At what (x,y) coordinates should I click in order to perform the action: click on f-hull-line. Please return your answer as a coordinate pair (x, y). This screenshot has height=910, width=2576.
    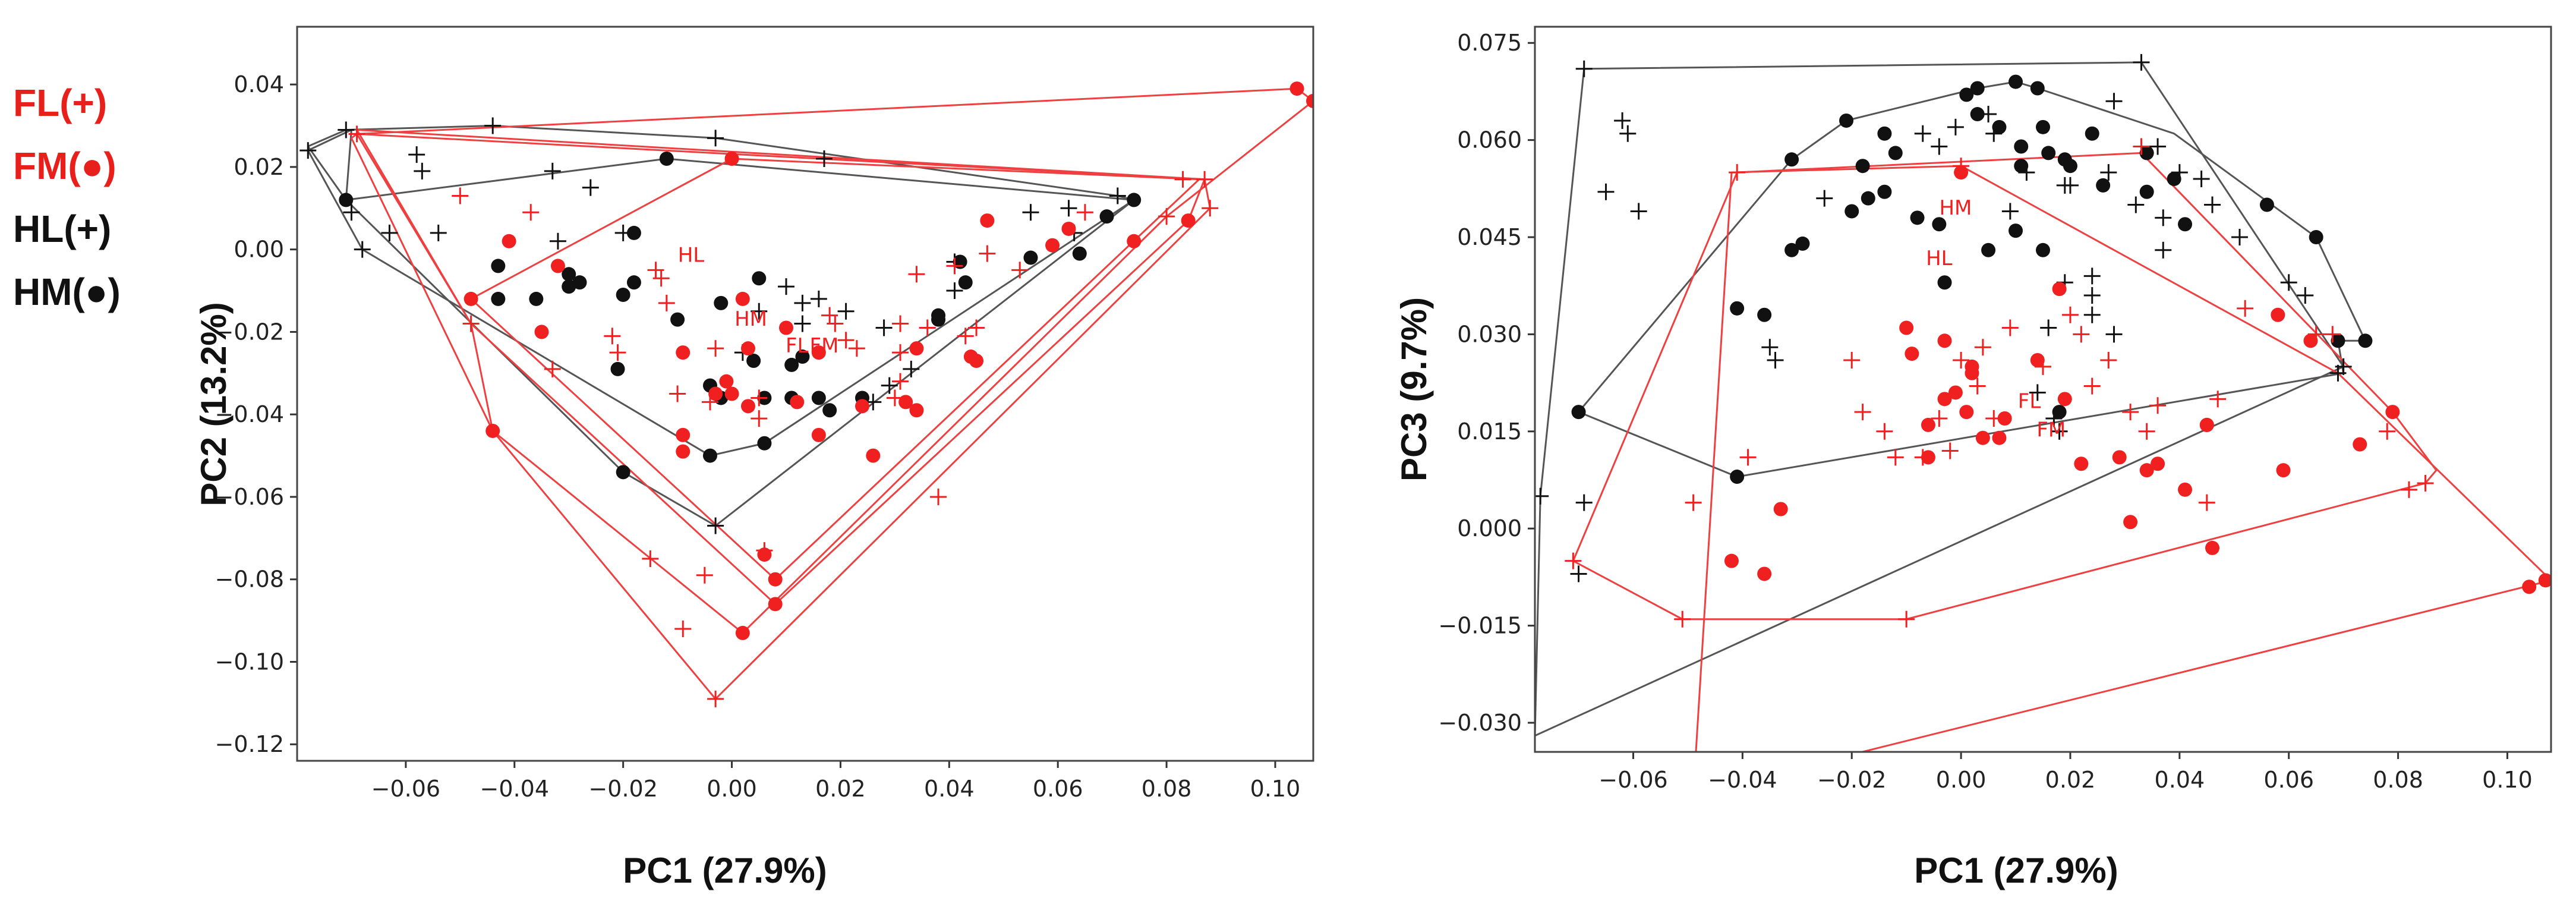
    Looking at the image, I should click on (836, 369).